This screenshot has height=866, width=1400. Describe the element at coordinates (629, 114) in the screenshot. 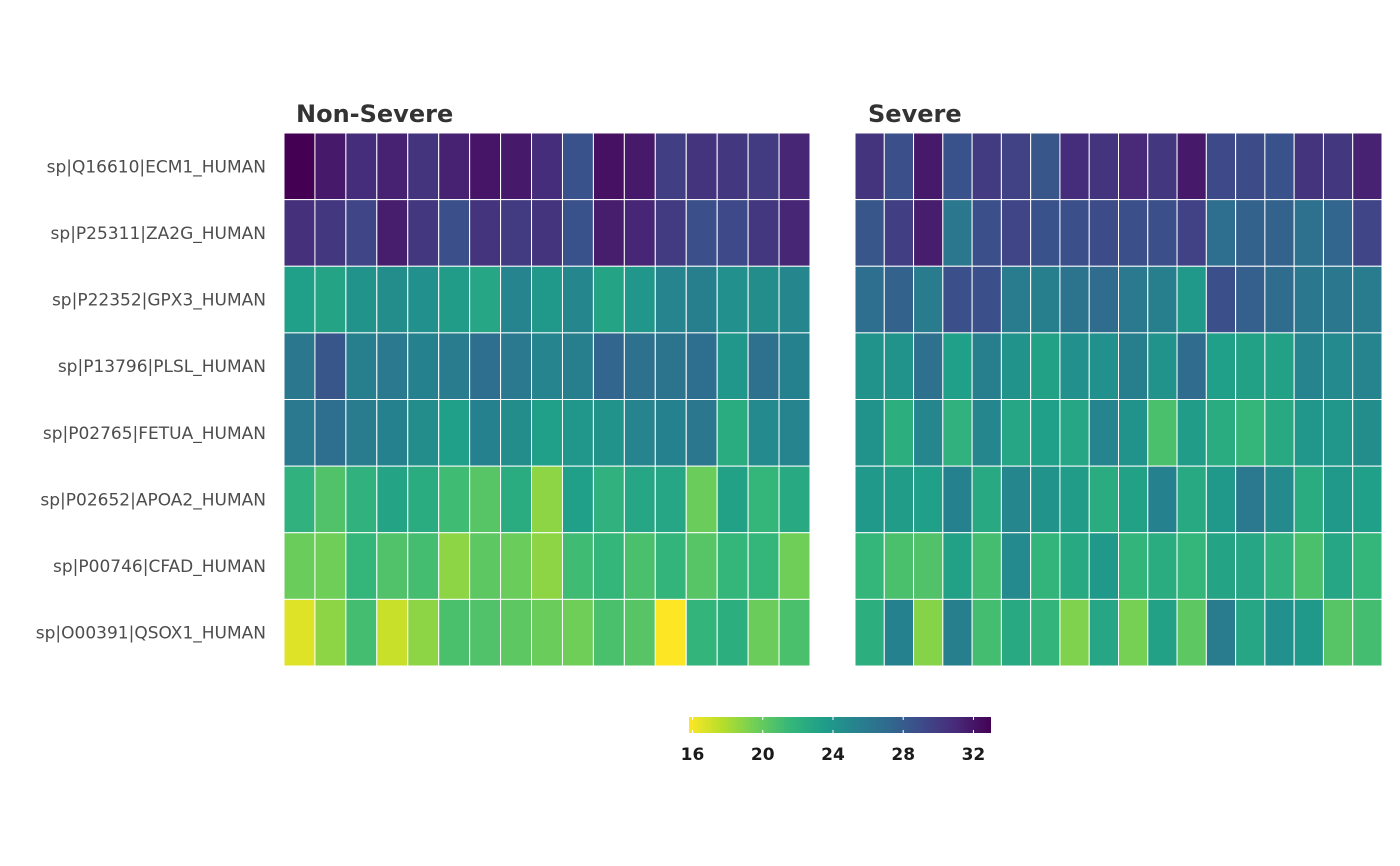

I see `panel-titles: Non-Severe Severe` at that location.